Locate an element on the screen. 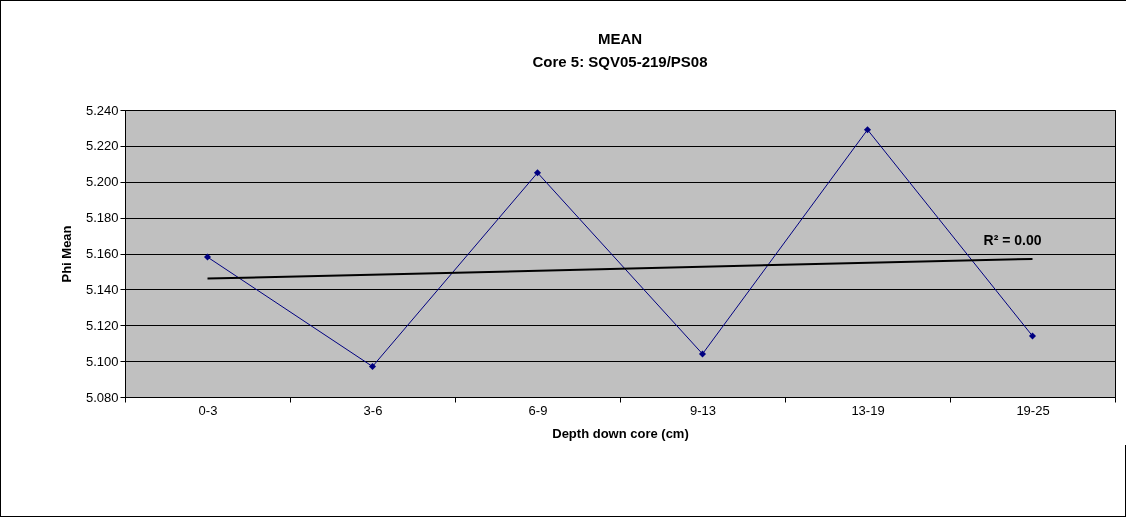 The height and width of the screenshot is (519, 1128). annotation: R² = 0.00 is located at coordinates (1012, 239).